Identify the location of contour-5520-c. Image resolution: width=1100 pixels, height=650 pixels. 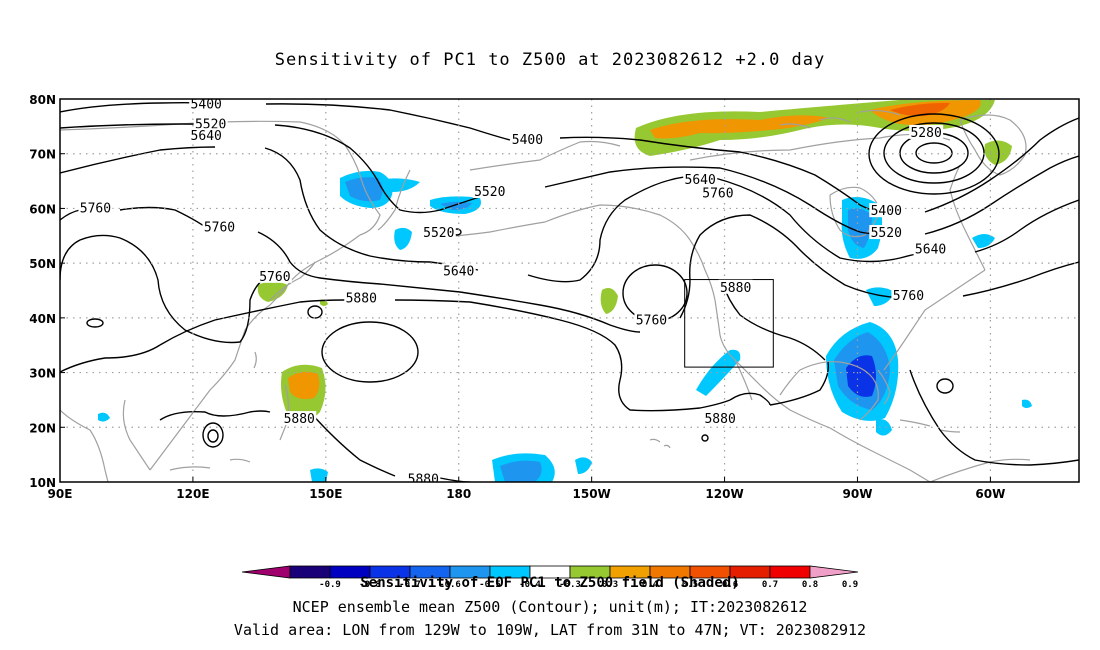
(711, 200).